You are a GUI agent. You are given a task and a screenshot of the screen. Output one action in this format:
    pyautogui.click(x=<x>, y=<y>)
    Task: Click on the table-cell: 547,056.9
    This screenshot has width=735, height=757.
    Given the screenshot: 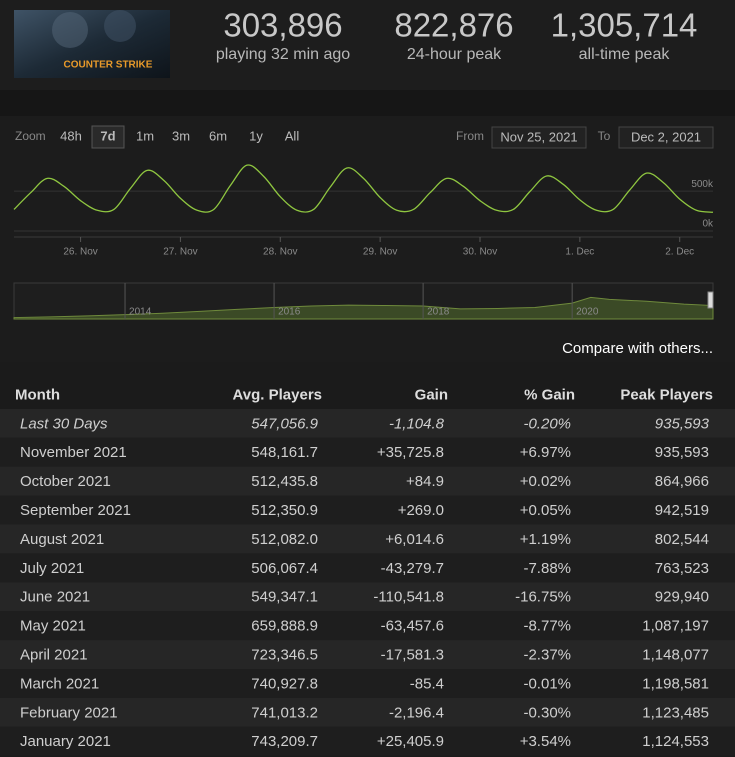 What is the action you would take?
    pyautogui.click(x=284, y=423)
    